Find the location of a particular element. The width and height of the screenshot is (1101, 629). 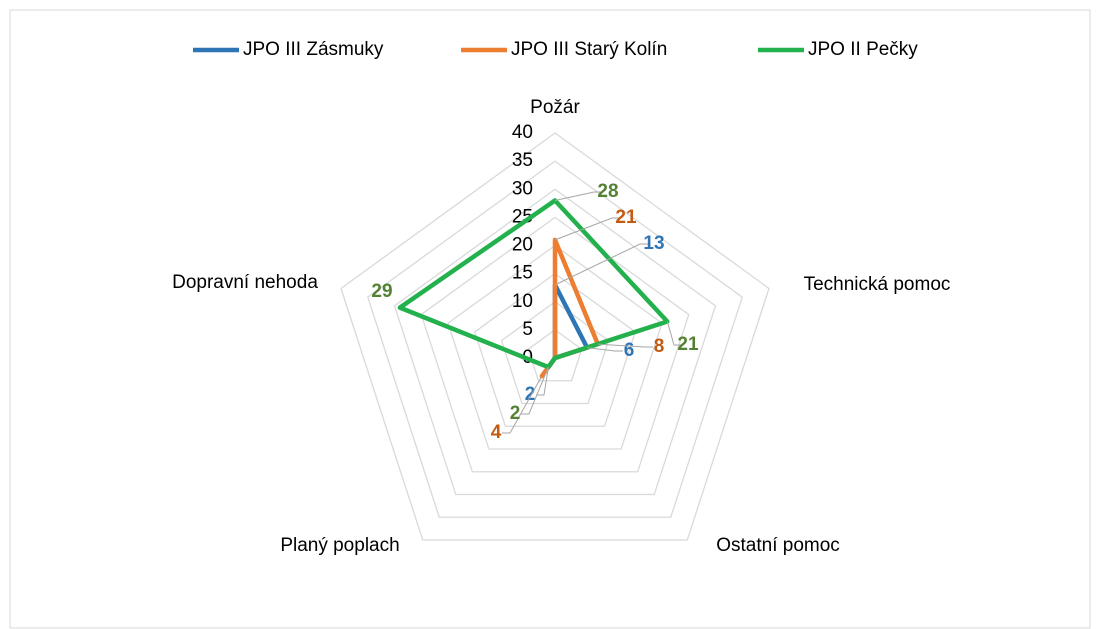

data-label: 8 is located at coordinates (659, 346).